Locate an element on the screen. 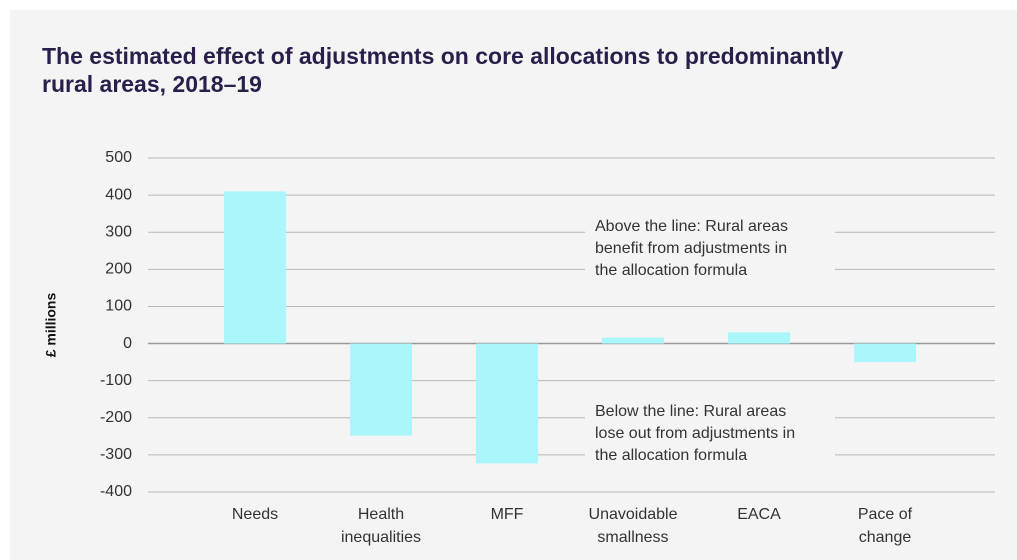 The image size is (1017, 560). y-tick-label: 300 is located at coordinates (118, 231).